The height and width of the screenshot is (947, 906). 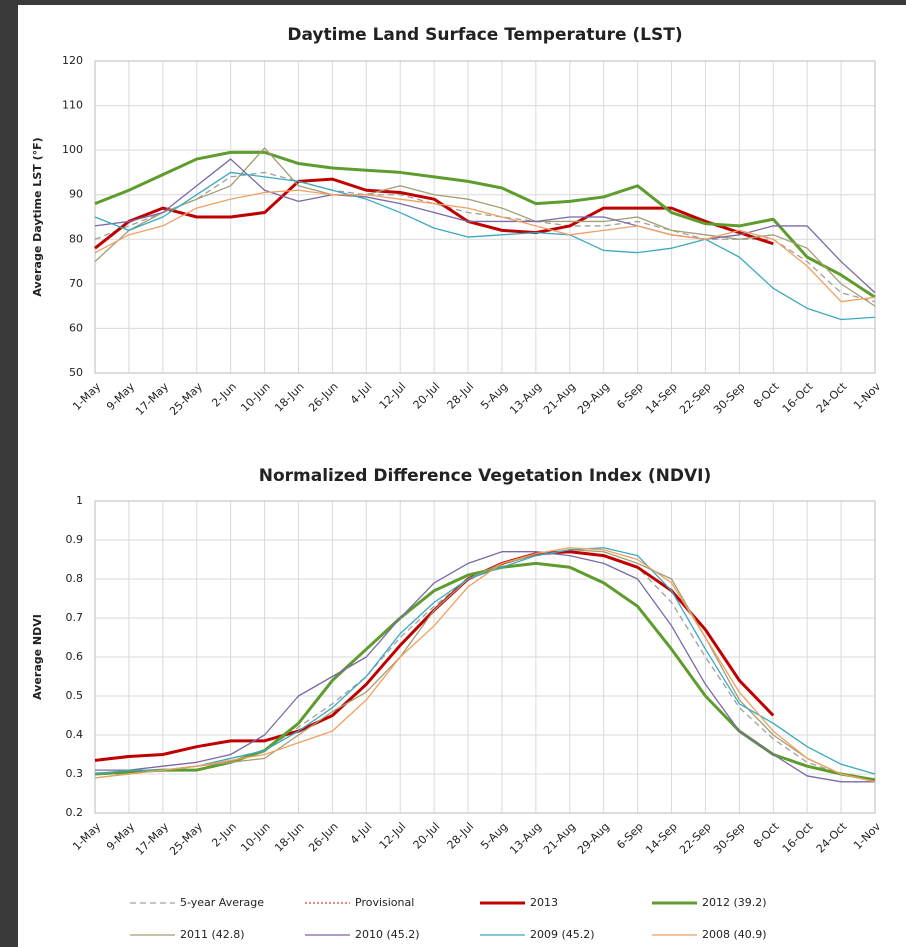 I want to click on y-tick-label: 0.5, so click(x=75, y=695).